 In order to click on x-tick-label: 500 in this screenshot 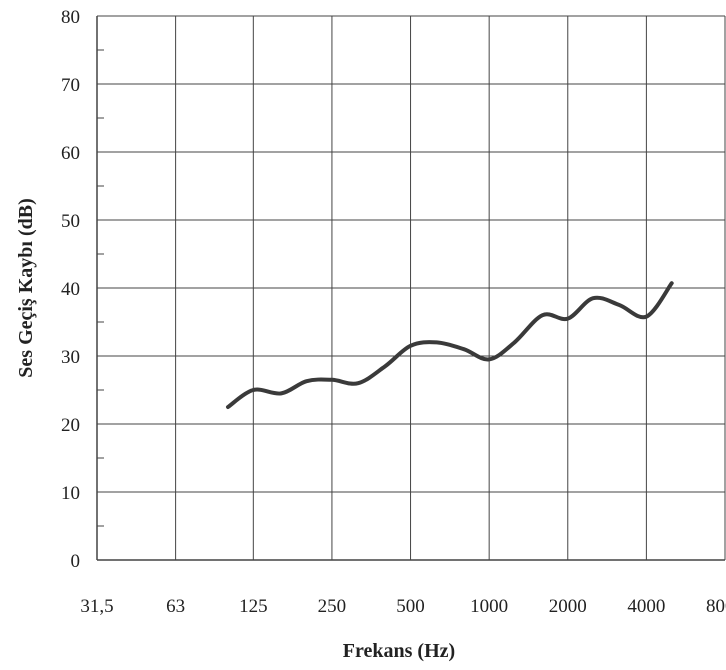, I will do `click(410, 606)`.